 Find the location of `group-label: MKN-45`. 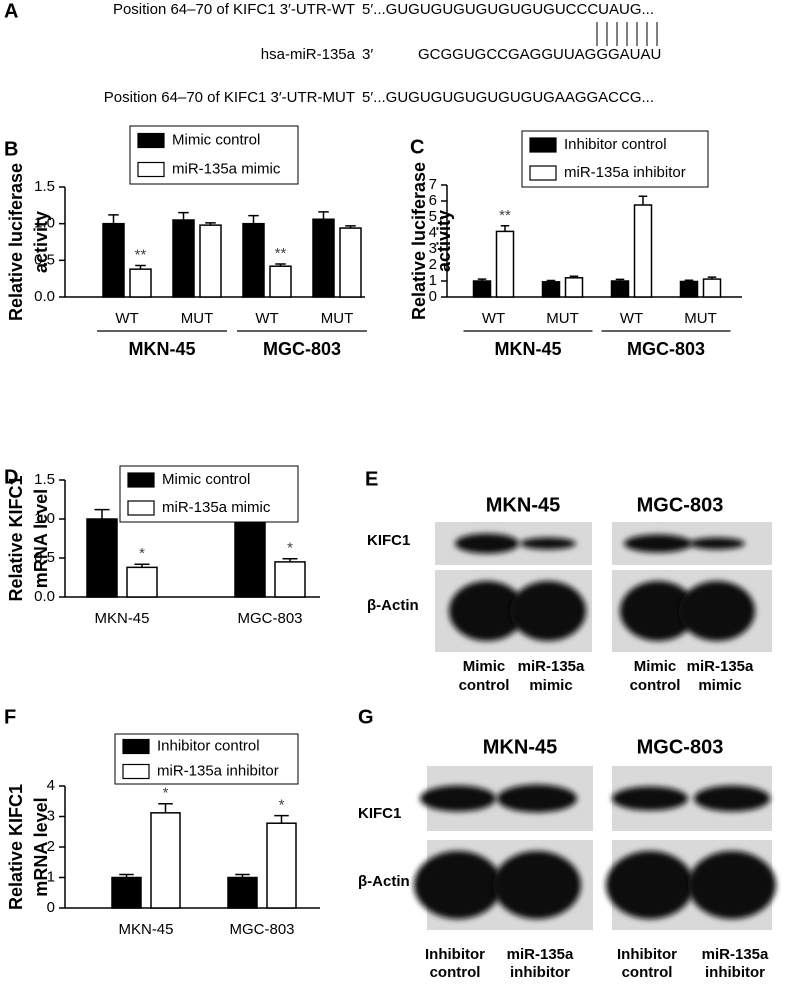

group-label: MKN-45 is located at coordinates (527, 349).